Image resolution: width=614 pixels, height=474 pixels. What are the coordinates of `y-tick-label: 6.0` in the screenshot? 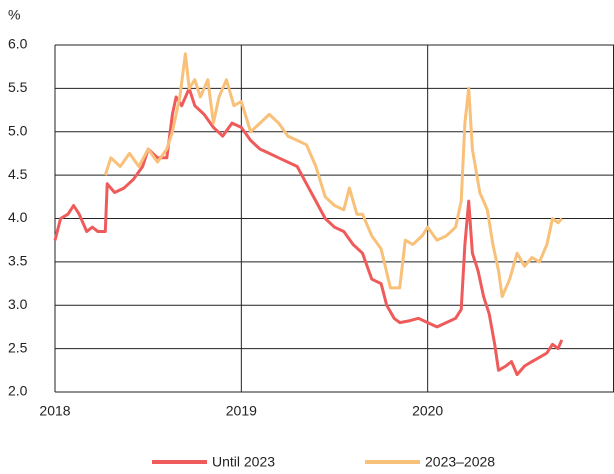 It's located at (18, 44).